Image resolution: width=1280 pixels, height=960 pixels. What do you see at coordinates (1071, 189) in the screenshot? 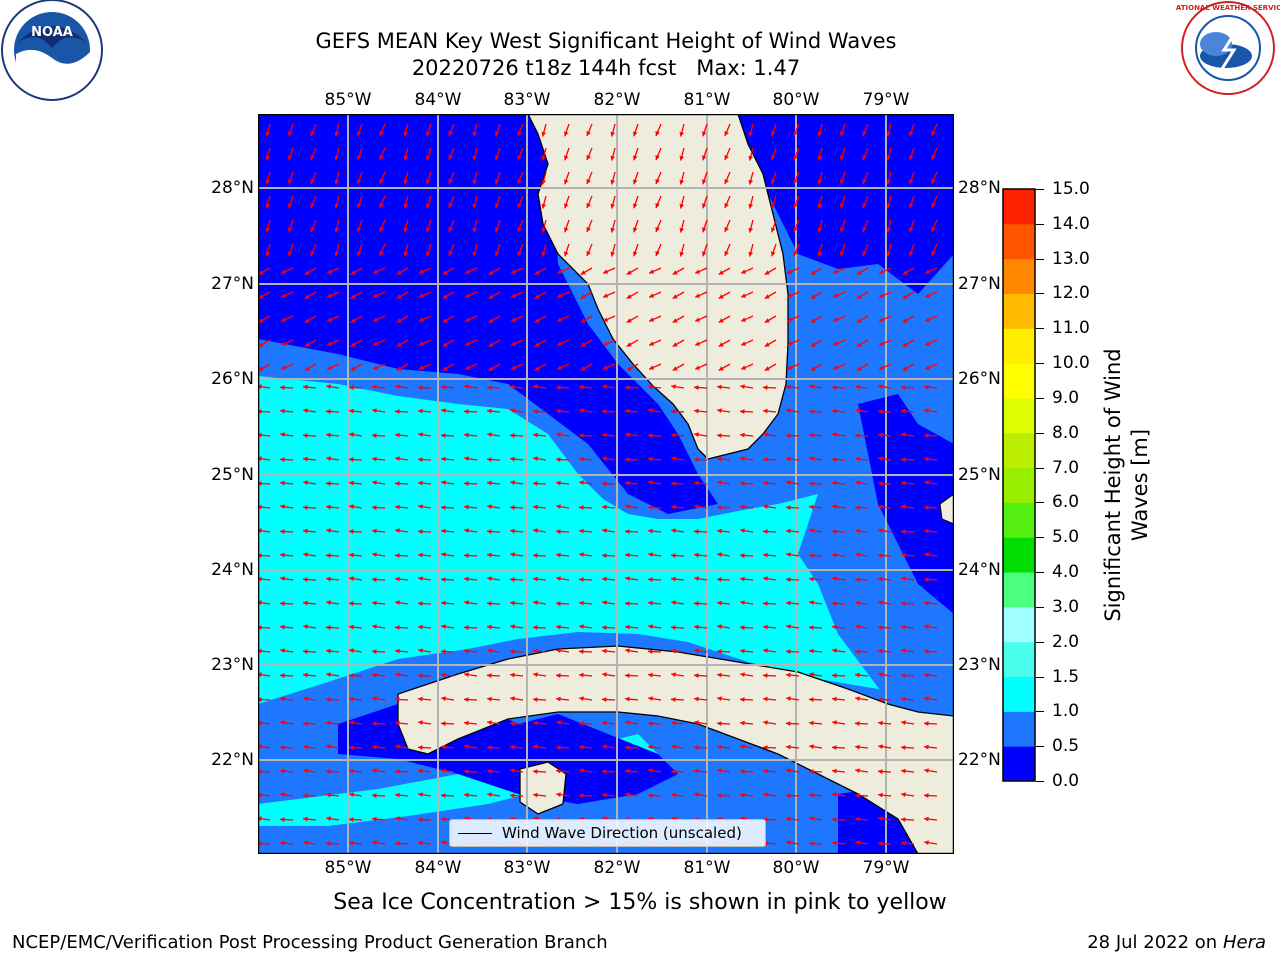
I see `colorbar-tick-label: 15.0` at bounding box center [1071, 189].